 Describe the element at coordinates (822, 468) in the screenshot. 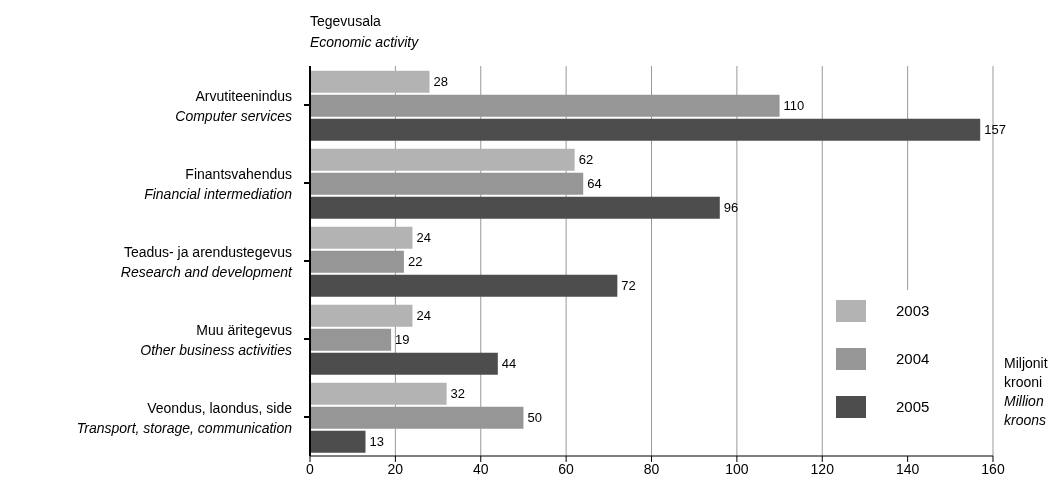

I see `x-tick-label: 120` at that location.